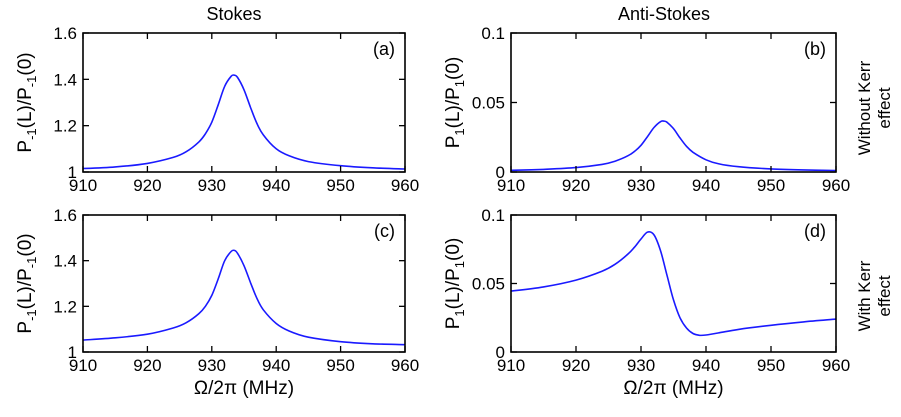 The width and height of the screenshot is (901, 417). Describe the element at coordinates (815, 49) in the screenshot. I see `panel-label: (b)` at that location.